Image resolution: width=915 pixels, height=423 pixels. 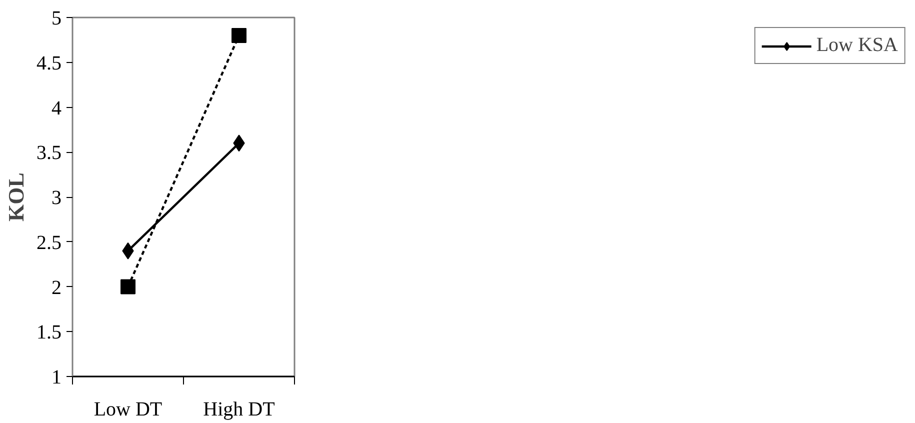 What do you see at coordinates (128, 409) in the screenshot?
I see `x-tick-label: Low DT` at bounding box center [128, 409].